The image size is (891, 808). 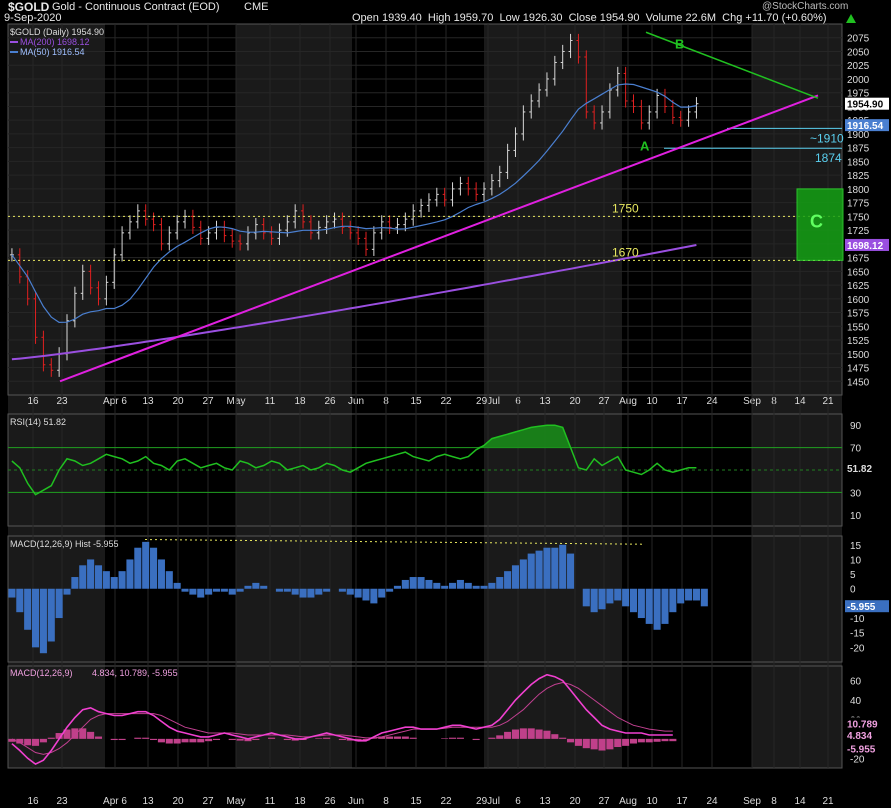 What do you see at coordinates (867, 125) in the screenshot?
I see `ma50-tag-bg` at bounding box center [867, 125].